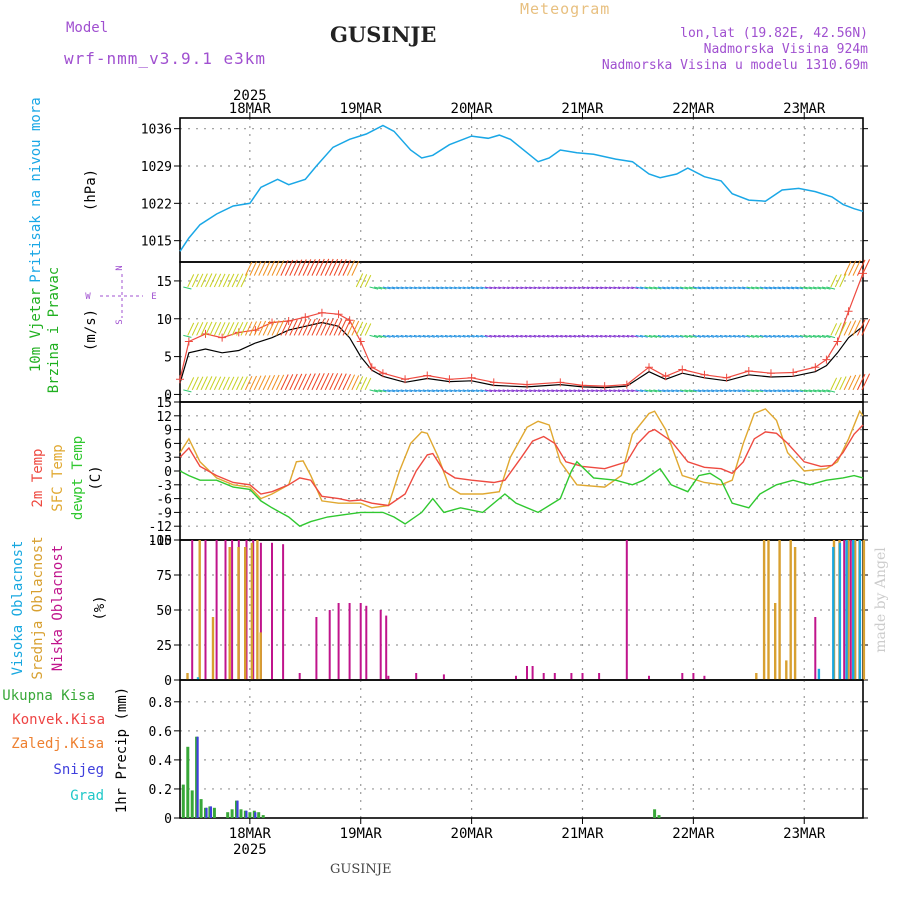  Describe the element at coordinates (54, 330) in the screenshot. I see `wind-title-line2: Brzina i Pravac` at that location.